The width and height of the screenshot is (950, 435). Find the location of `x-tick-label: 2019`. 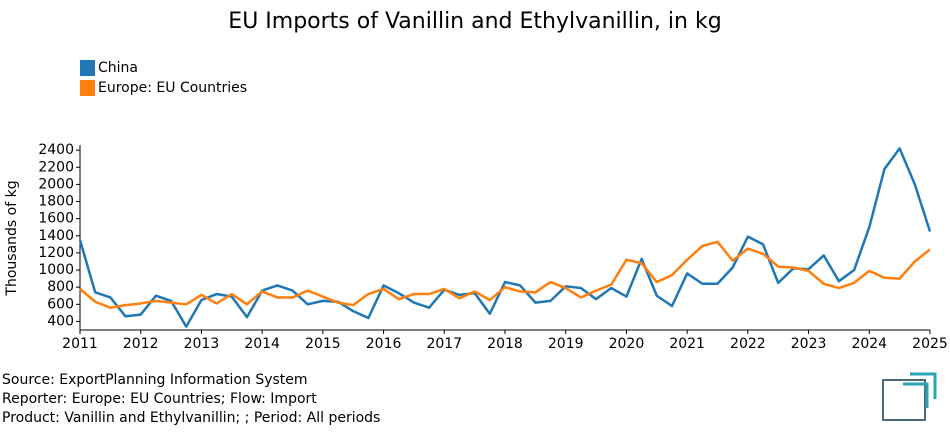

x-tick-label: 2019 is located at coordinates (566, 344).